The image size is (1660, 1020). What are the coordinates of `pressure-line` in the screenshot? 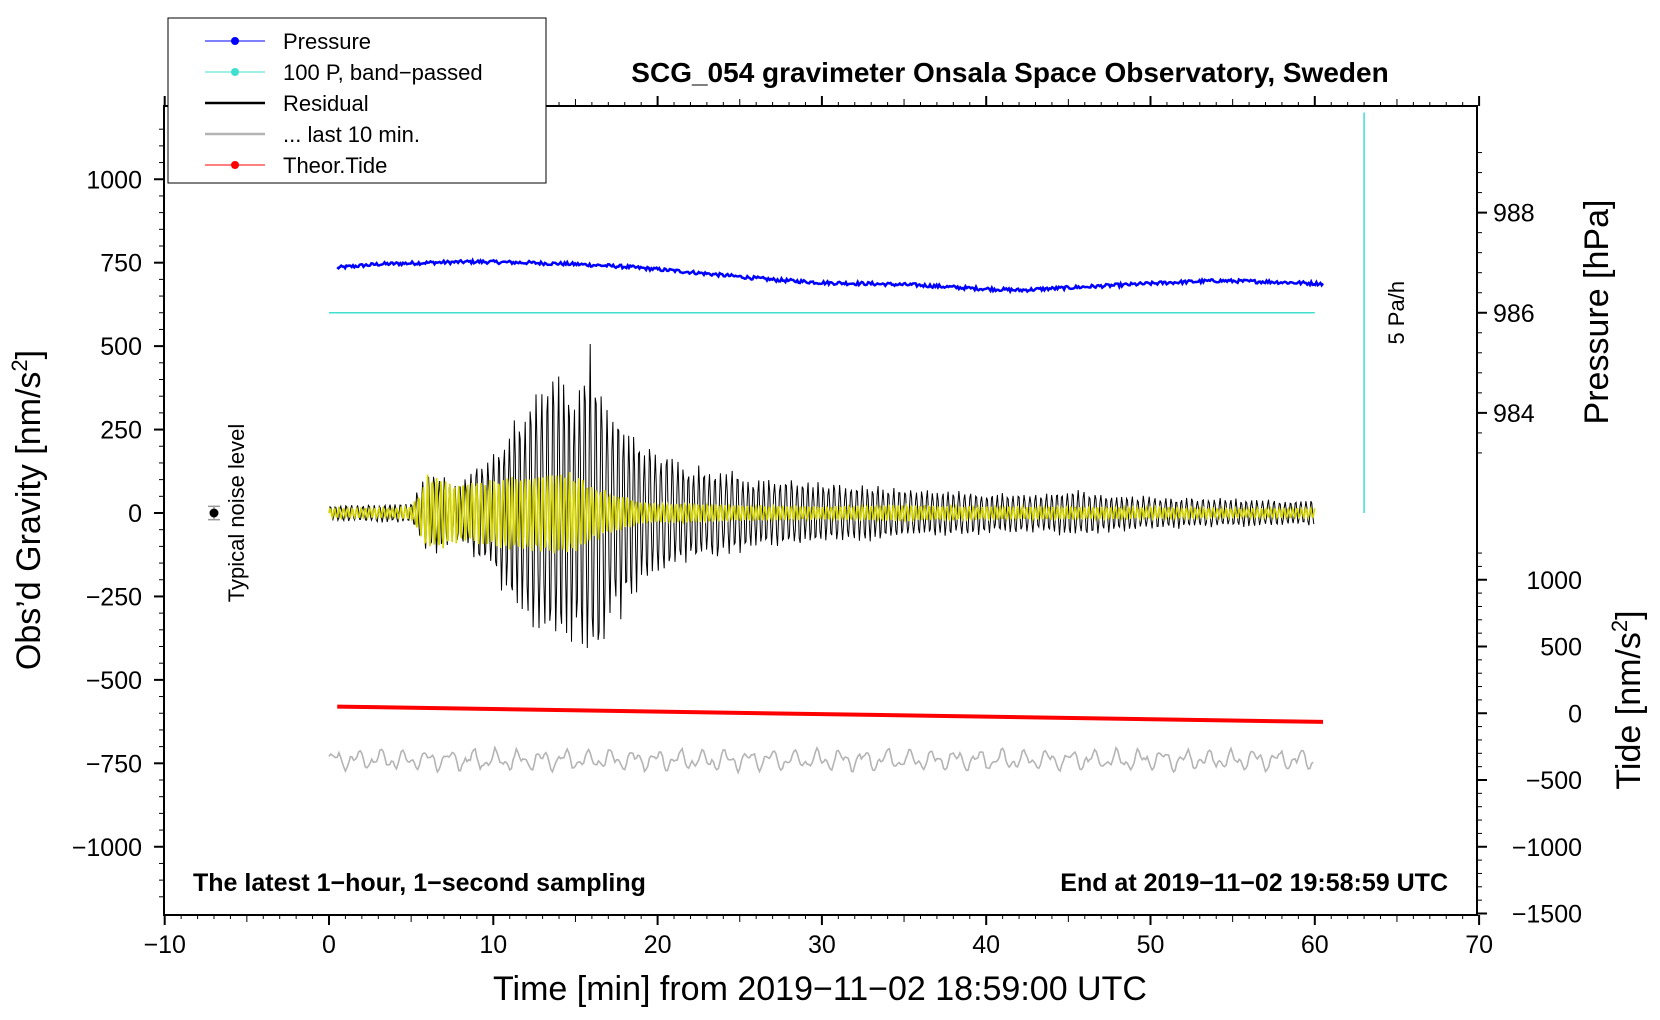 It's located at (830, 276).